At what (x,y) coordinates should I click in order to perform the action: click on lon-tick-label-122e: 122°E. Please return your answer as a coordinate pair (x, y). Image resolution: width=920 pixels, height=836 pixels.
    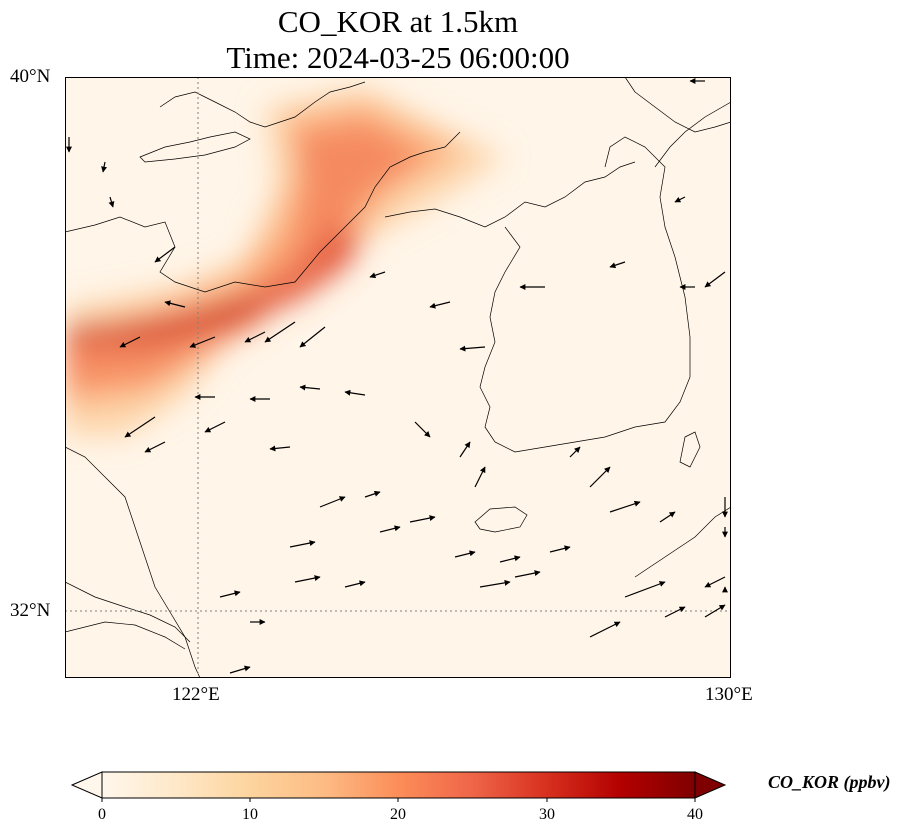
    Looking at the image, I should click on (196, 694).